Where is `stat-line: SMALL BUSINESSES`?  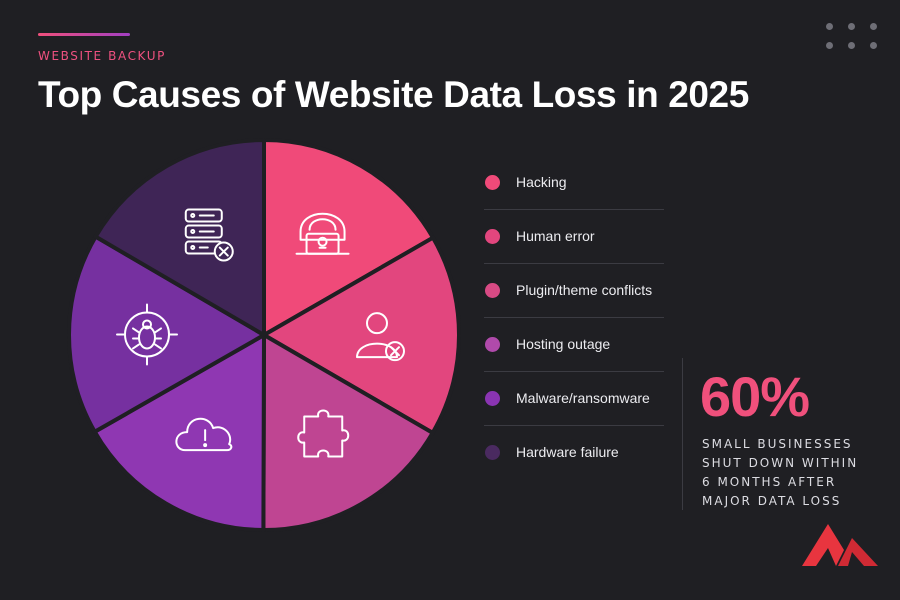 stat-line: SMALL BUSINESSES is located at coordinates (777, 444).